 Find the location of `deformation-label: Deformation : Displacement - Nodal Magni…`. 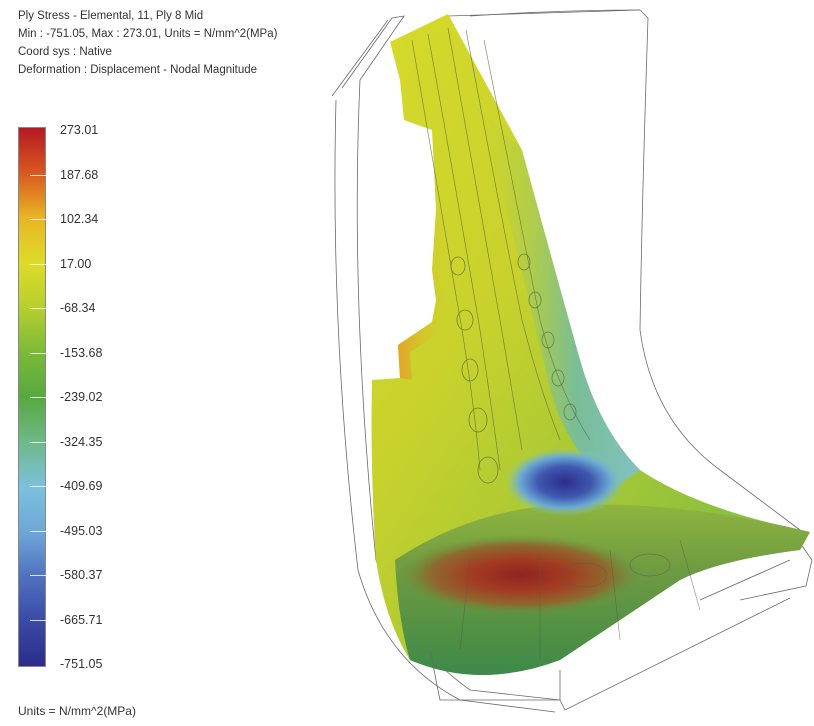

deformation-label: Deformation : Displacement - Nodal Magni… is located at coordinates (138, 70).